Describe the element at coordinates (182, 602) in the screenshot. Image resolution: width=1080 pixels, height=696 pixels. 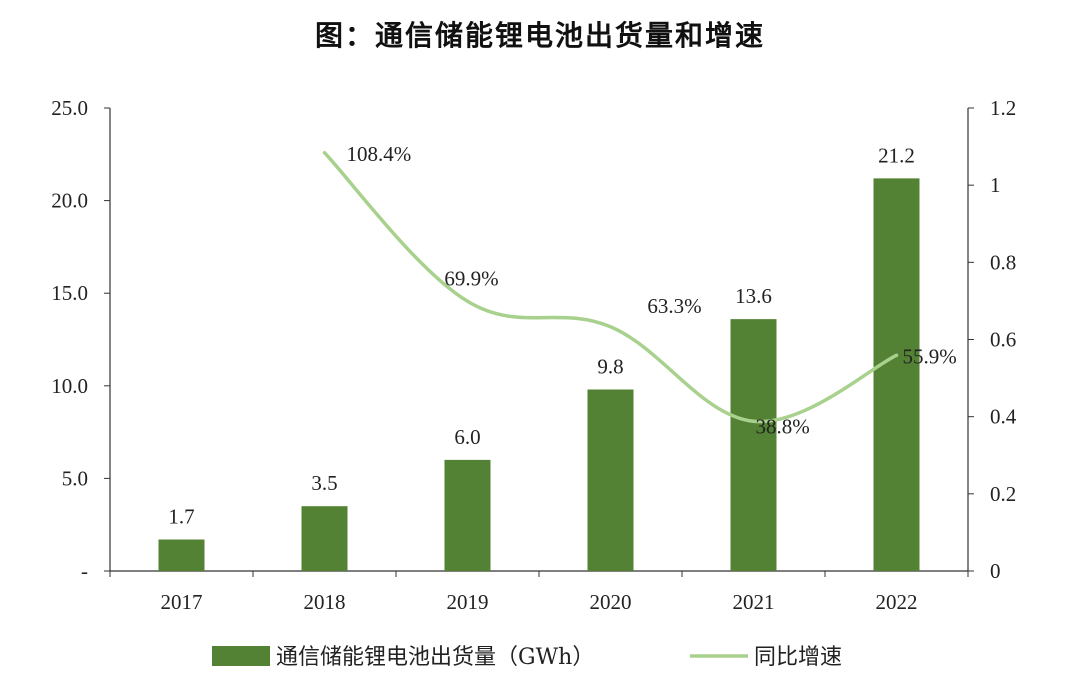
I see `x-tick-label: 2017` at that location.